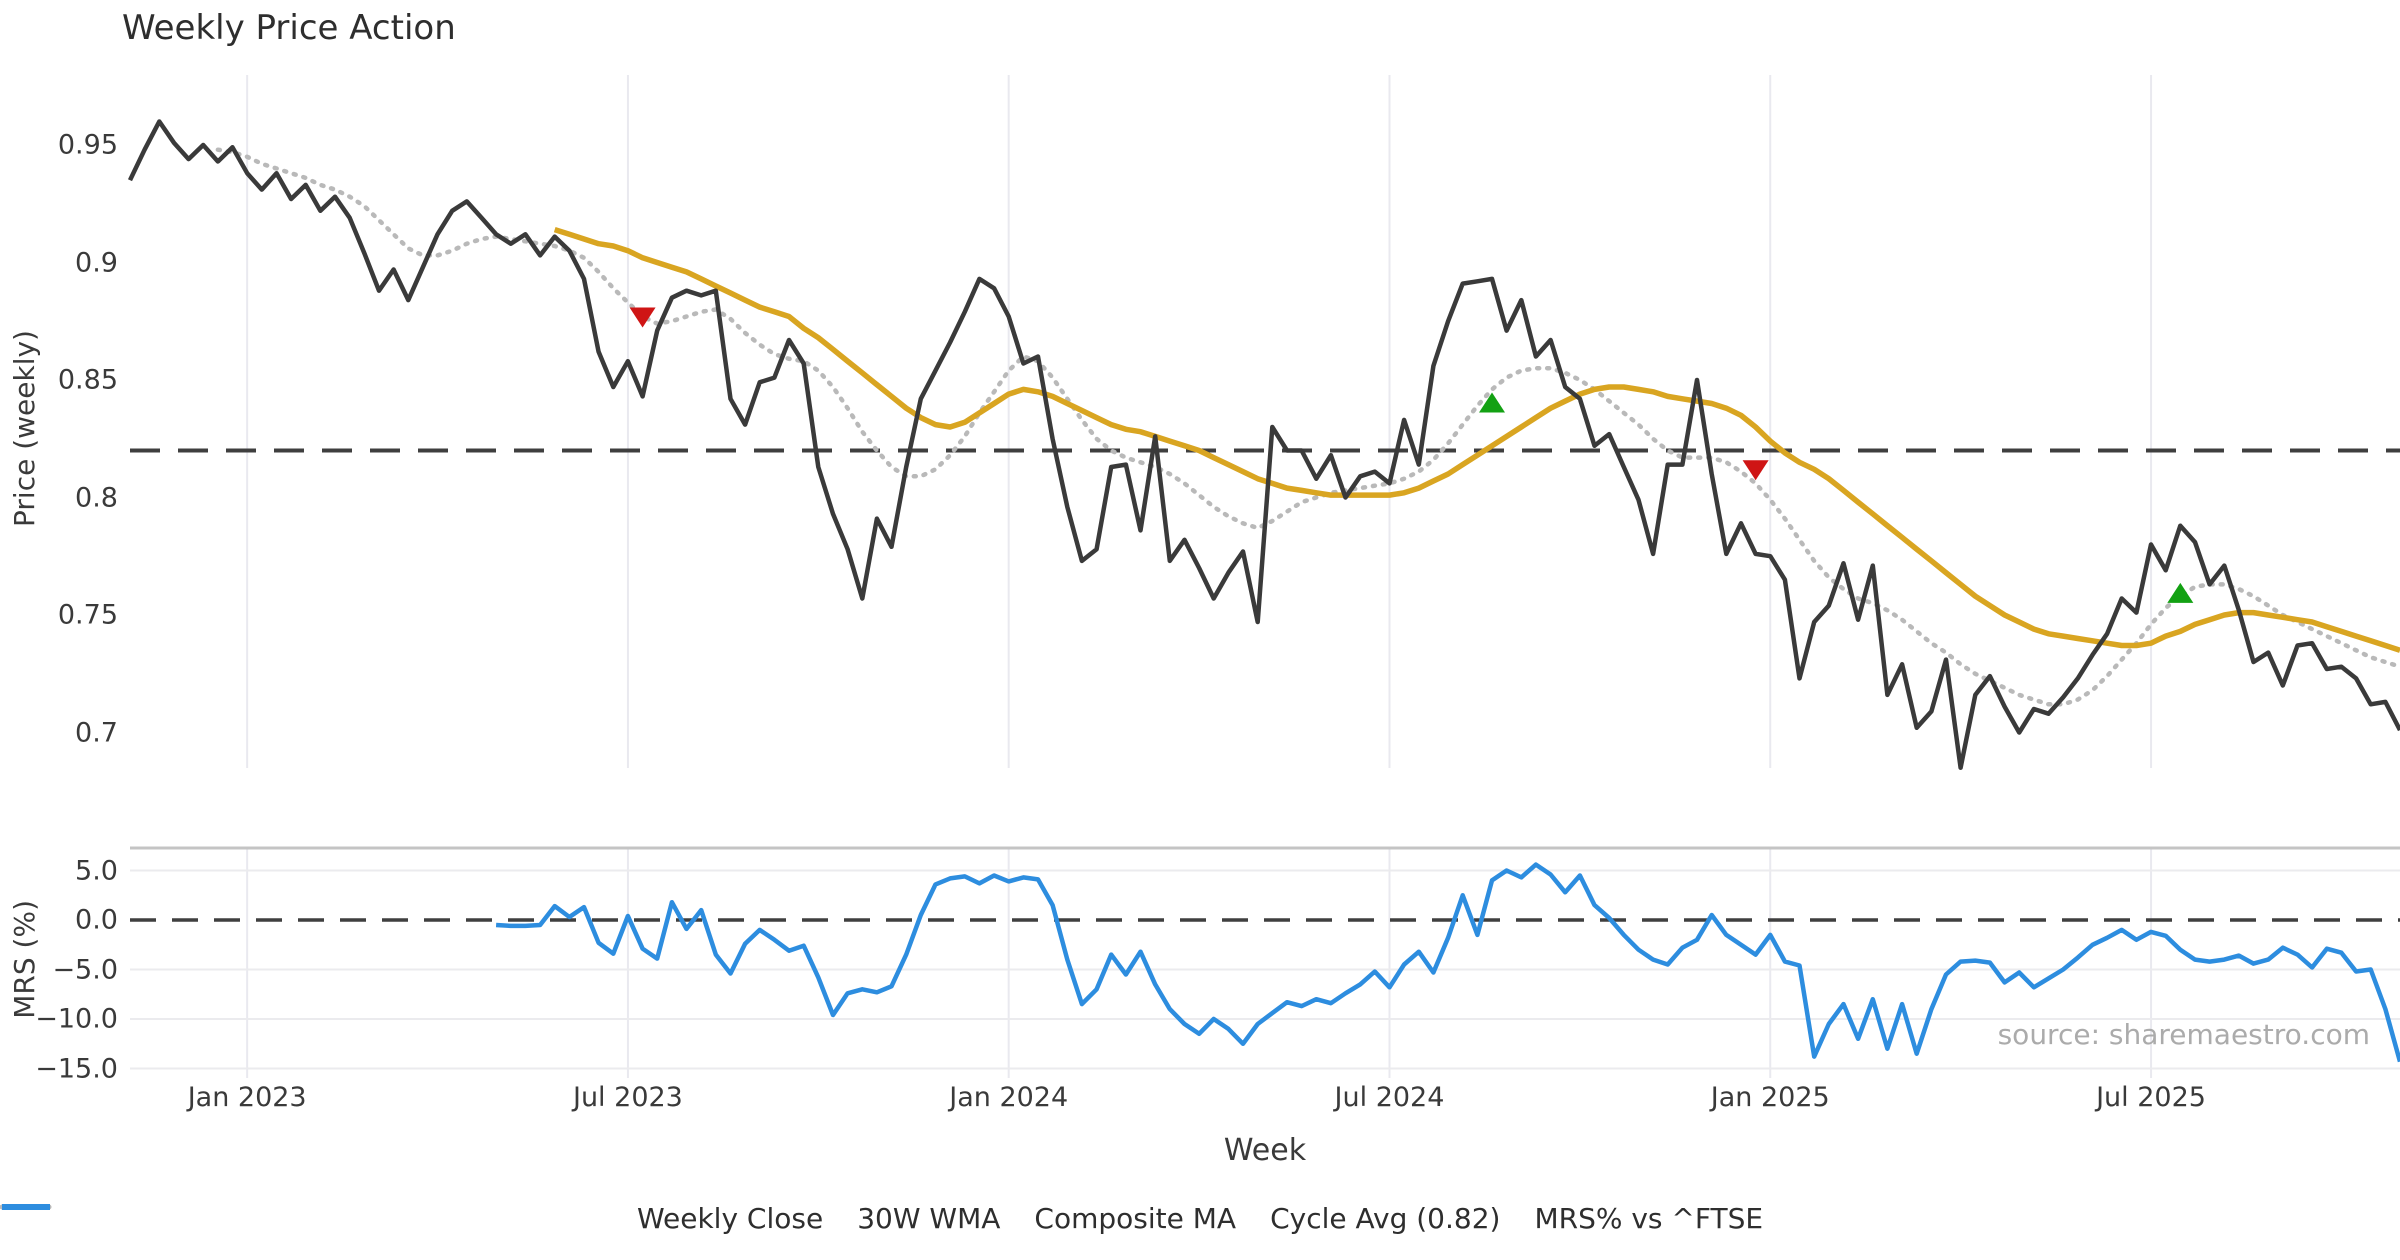 This screenshot has height=1260, width=2400. What do you see at coordinates (96, 732) in the screenshot?
I see `price-tick-label: 0.7` at bounding box center [96, 732].